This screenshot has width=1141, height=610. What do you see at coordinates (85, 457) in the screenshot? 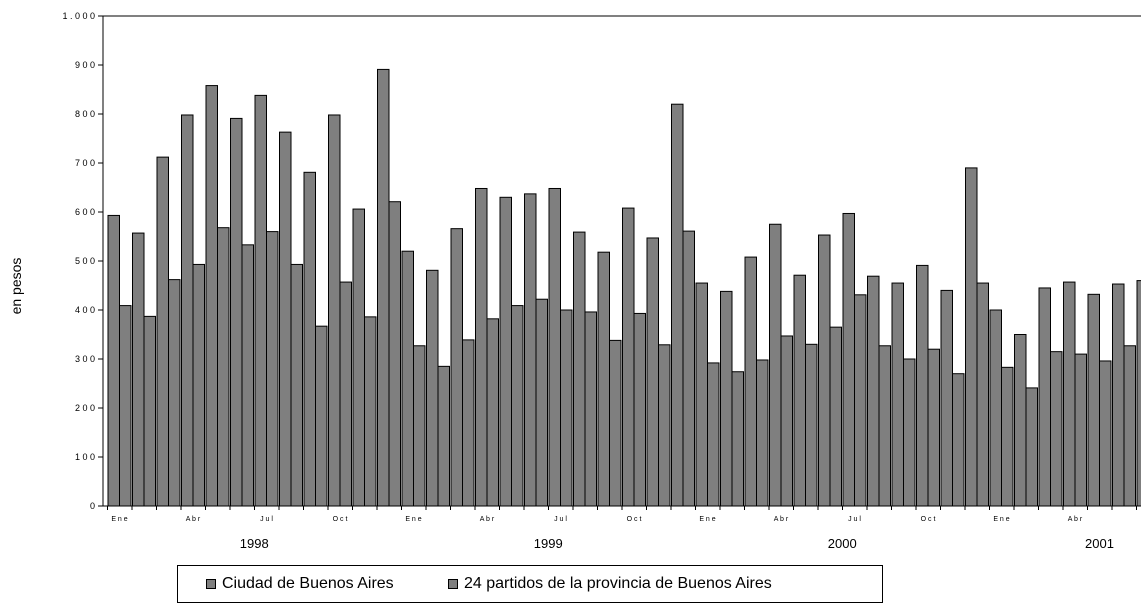
I see `y-tick-label: 1 0 0` at bounding box center [85, 457].